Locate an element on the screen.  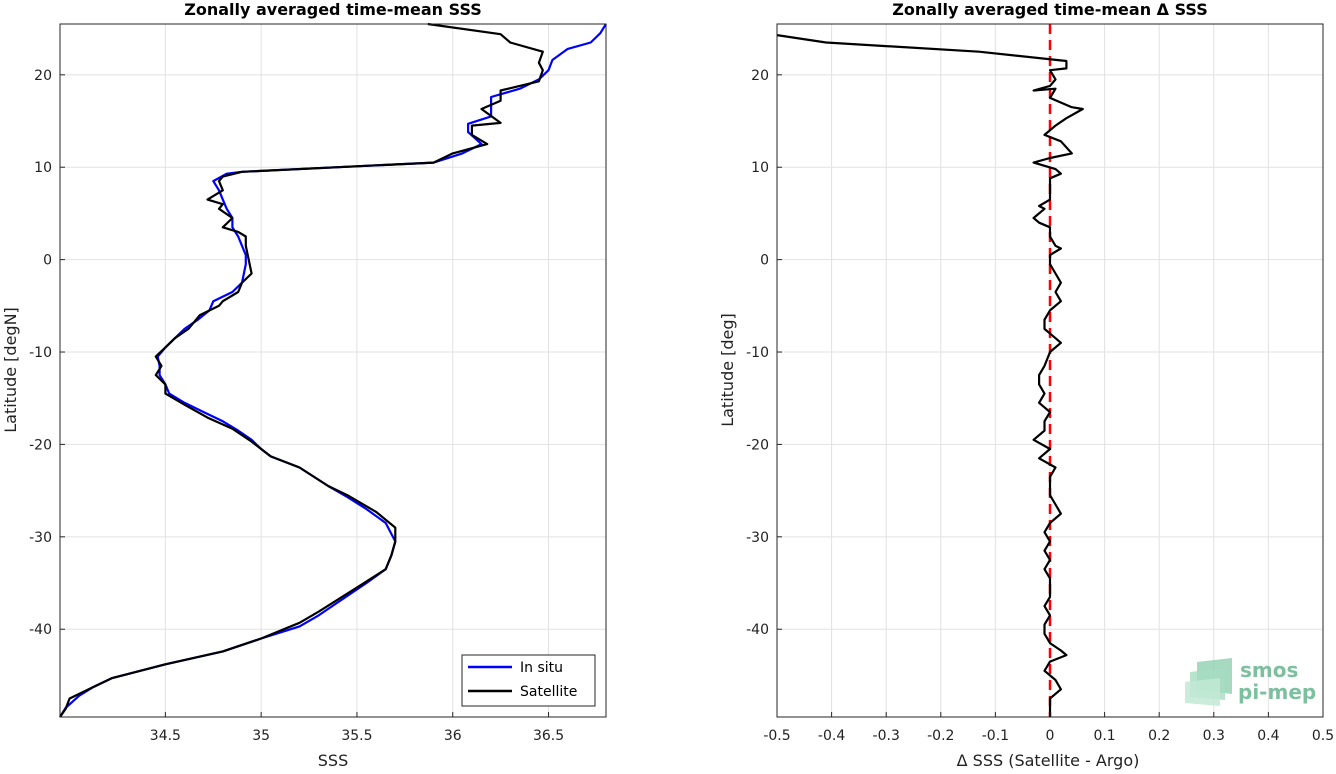
x-tick-label: -0.2 is located at coordinates (940, 736).